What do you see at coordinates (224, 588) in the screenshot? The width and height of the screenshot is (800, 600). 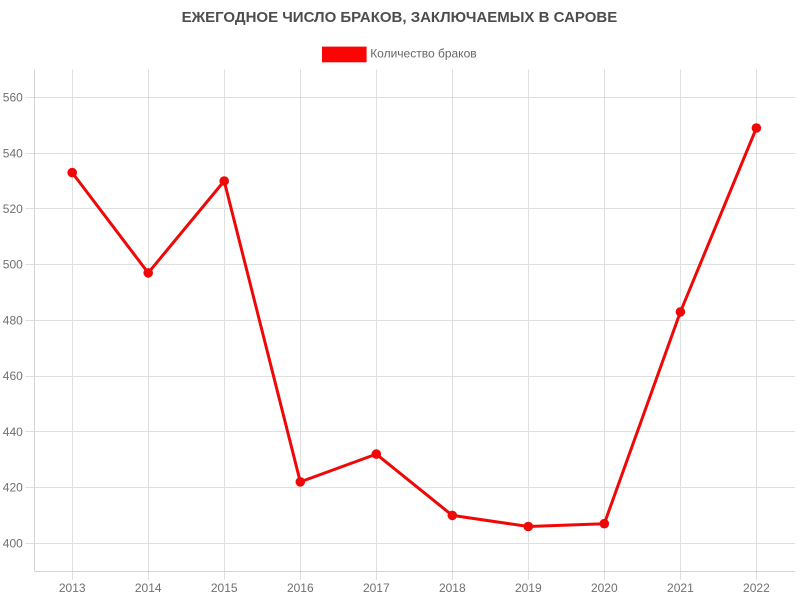 I see `svg-text: 2015` at bounding box center [224, 588].